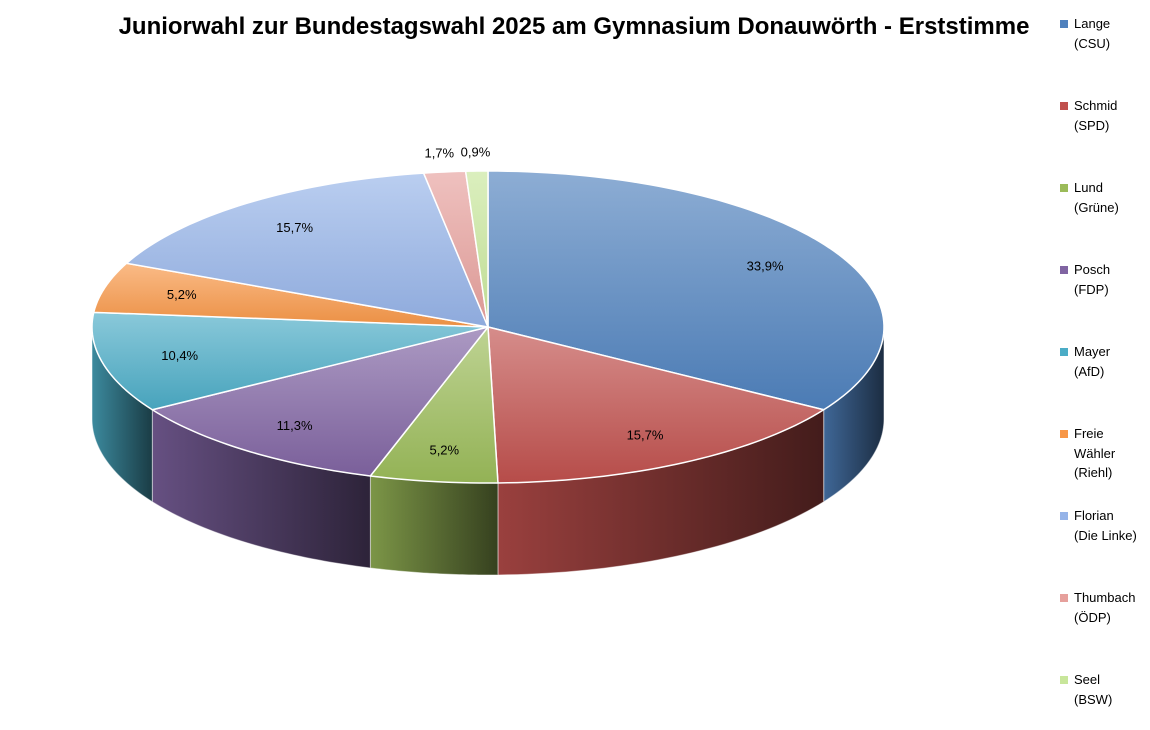  Describe the element at coordinates (295, 425) in the screenshot. I see `data-label: 11,3%` at that location.